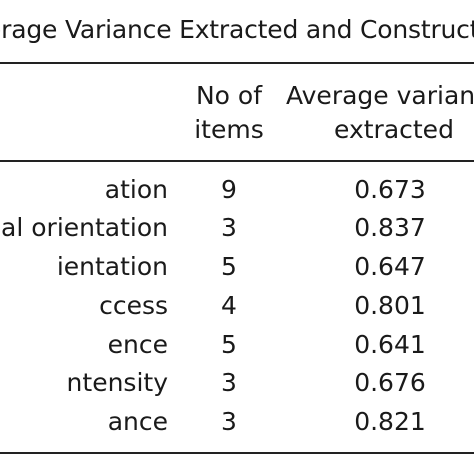  Describe the element at coordinates (390, 344) in the screenshot. I see `ave-cell: 0.641` at that location.